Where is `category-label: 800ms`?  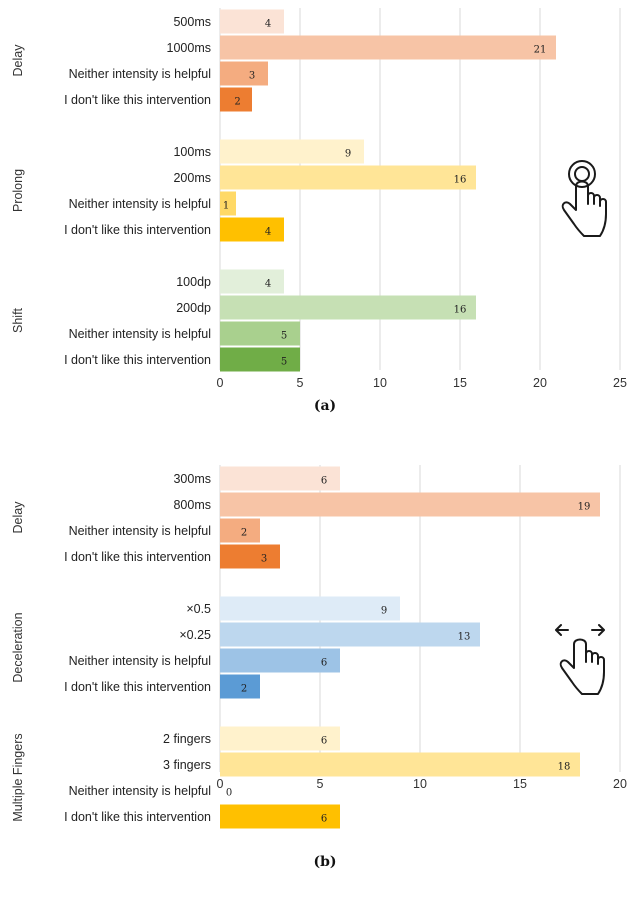
category-label: 800ms is located at coordinates (192, 505).